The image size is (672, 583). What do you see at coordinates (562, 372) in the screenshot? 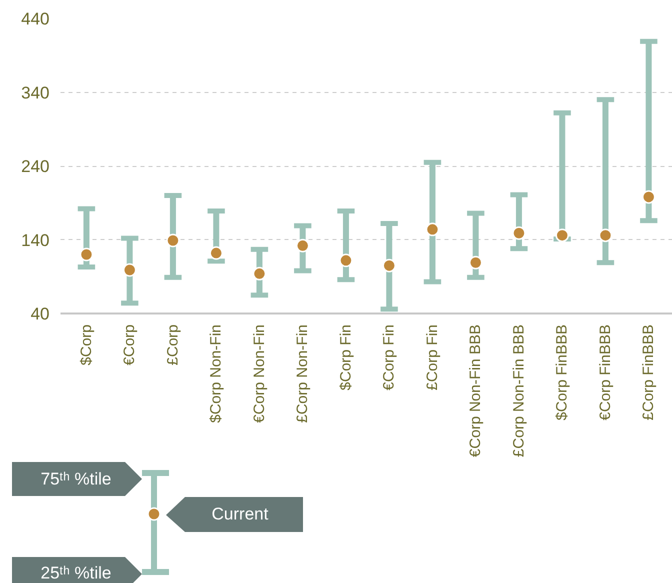
I see `x-tick-label: $Corp FinBBB` at bounding box center [562, 372].